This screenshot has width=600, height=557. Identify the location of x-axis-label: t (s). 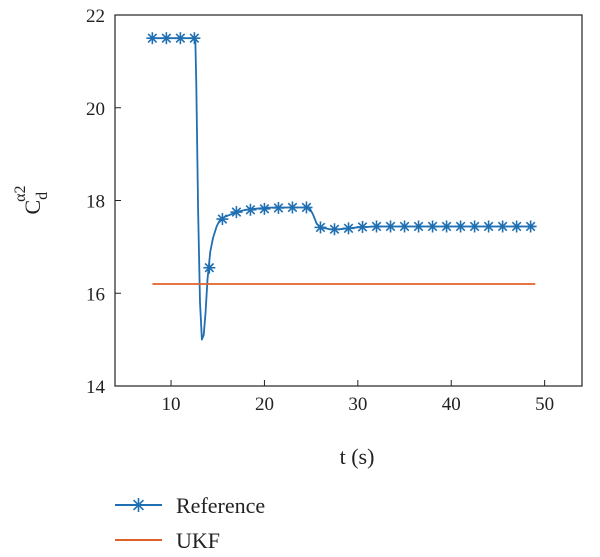
(357, 456).